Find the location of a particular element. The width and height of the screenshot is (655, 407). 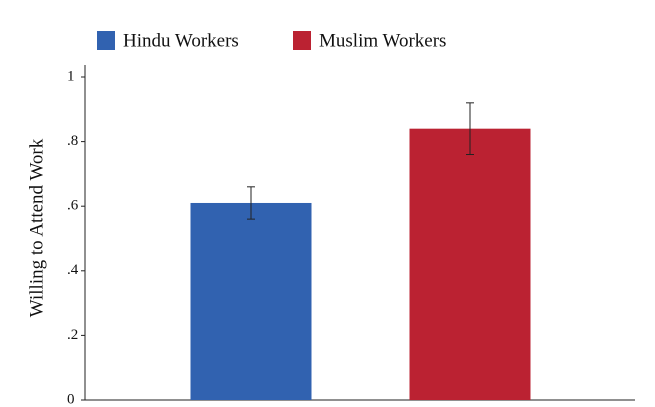

y-tick-label: .2 is located at coordinates (72, 335).